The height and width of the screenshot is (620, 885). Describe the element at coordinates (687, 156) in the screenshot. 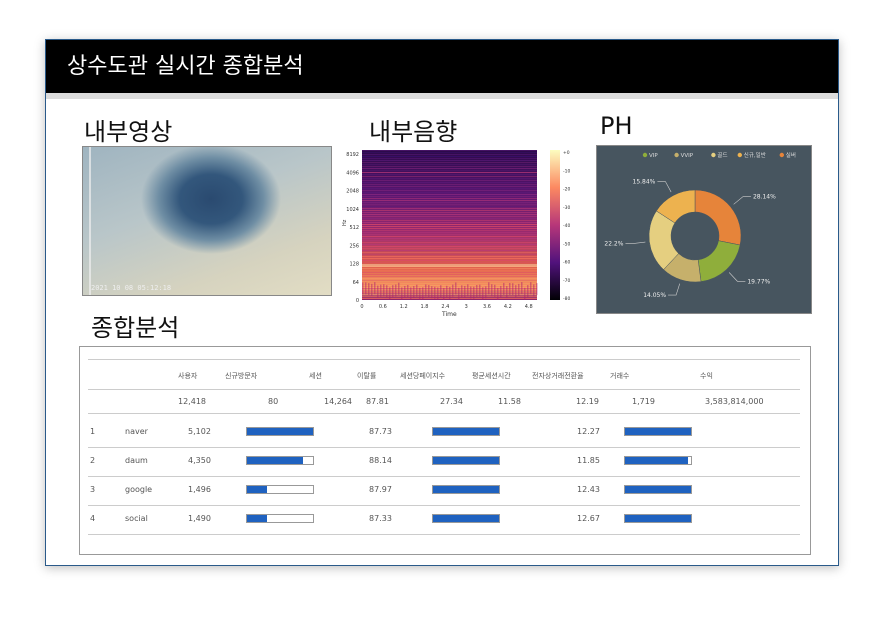

I see `legend-label: VVIP` at that location.